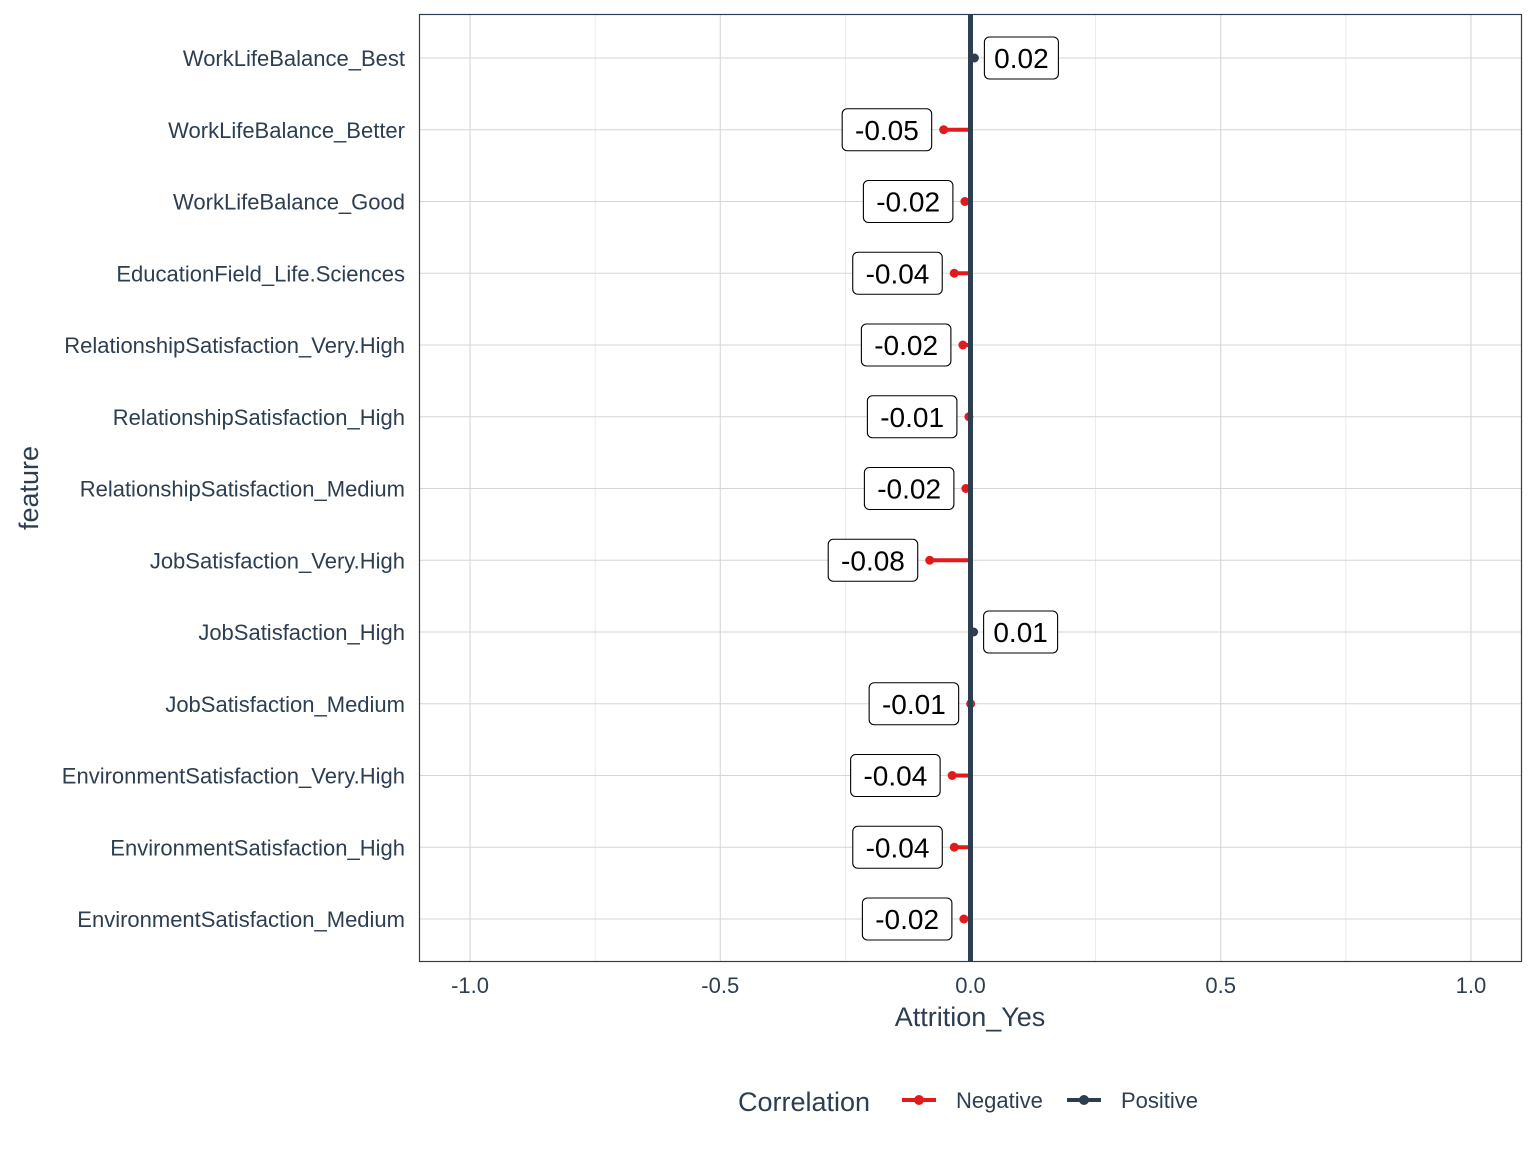 The height and width of the screenshot is (1157, 1536). I want to click on x-tick-label: -0.5, so click(720, 985).